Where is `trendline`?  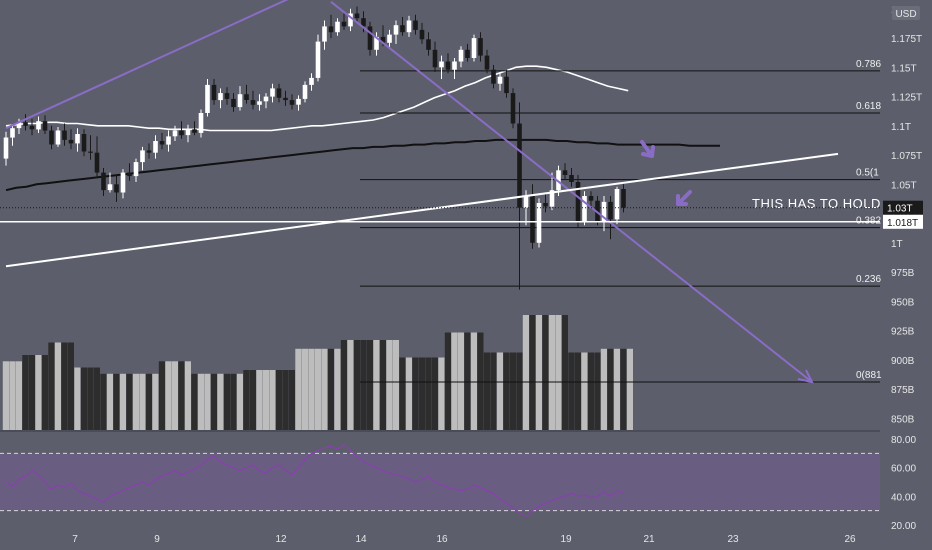 trendline is located at coordinates (147, 65).